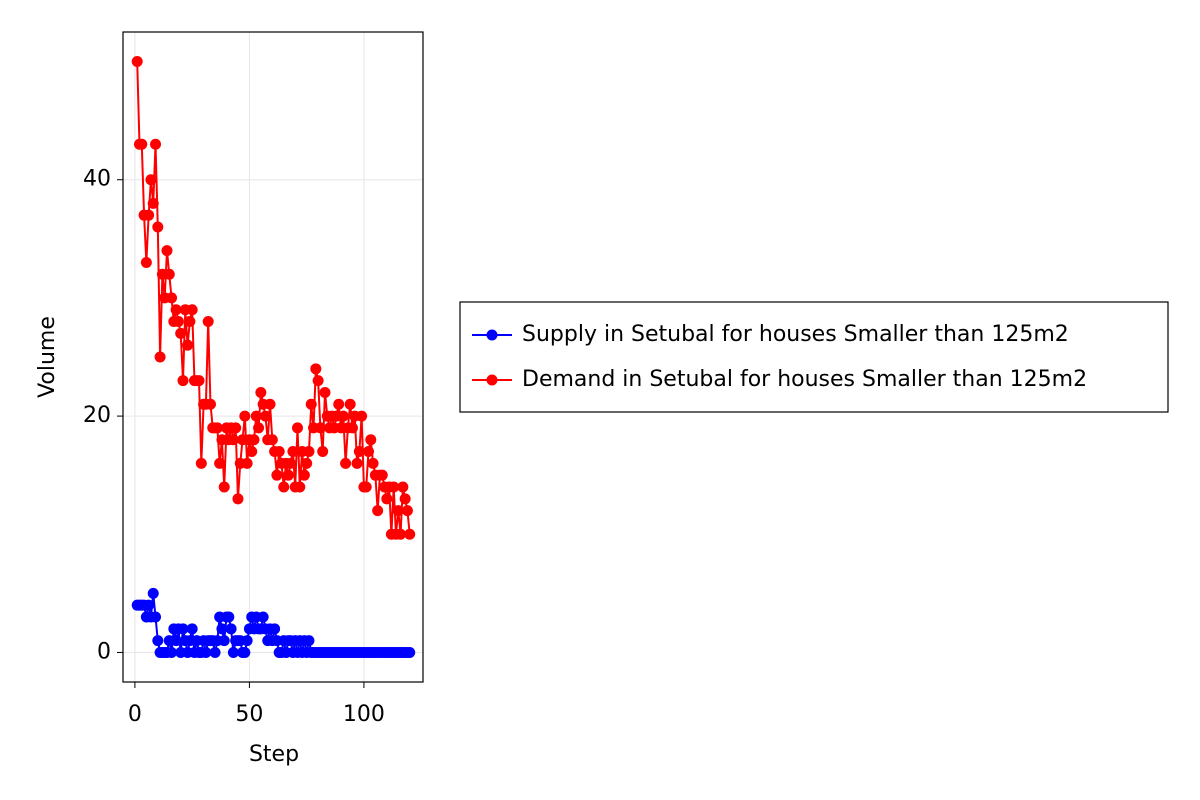 The height and width of the screenshot is (800, 1200). What do you see at coordinates (135, 714) in the screenshot?
I see `x-tick-label: 0` at bounding box center [135, 714].